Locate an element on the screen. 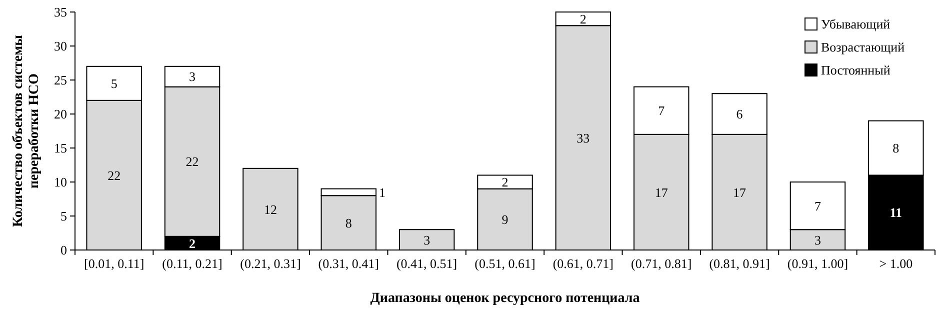 The height and width of the screenshot is (317, 950). x-tick-label: (0.31, 0.41] is located at coordinates (348, 263).